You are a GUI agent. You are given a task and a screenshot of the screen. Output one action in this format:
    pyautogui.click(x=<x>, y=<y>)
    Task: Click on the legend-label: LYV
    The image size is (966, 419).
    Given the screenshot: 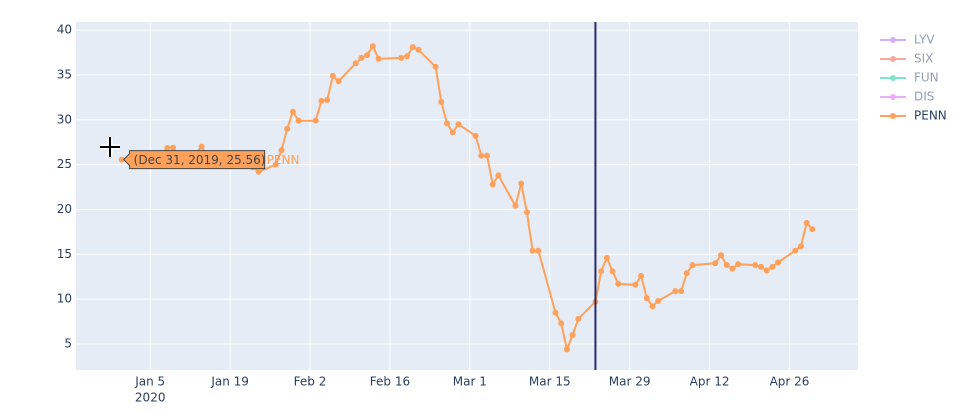 What is the action you would take?
    pyautogui.click(x=924, y=40)
    